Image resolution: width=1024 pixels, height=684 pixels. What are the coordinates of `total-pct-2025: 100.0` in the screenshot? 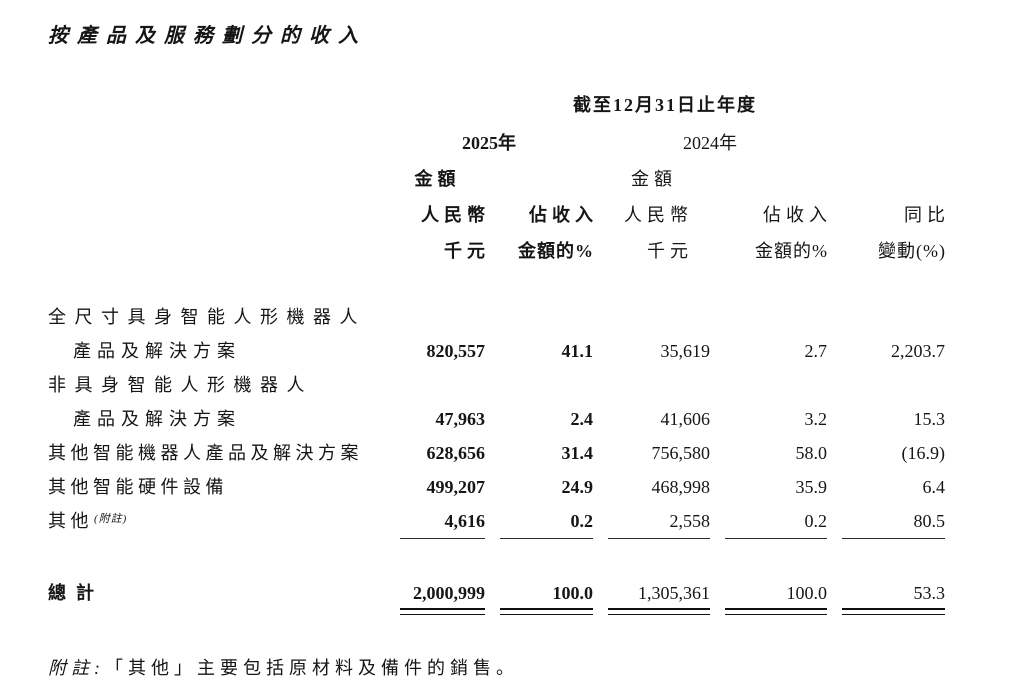 It's located at (573, 593).